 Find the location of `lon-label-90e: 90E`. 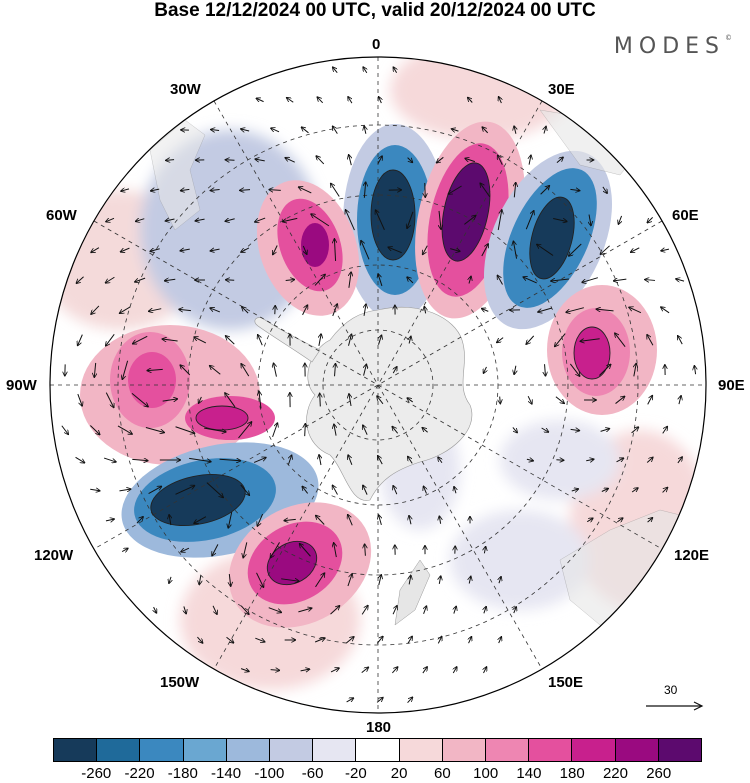

lon-label-90e: 90E is located at coordinates (731, 385).